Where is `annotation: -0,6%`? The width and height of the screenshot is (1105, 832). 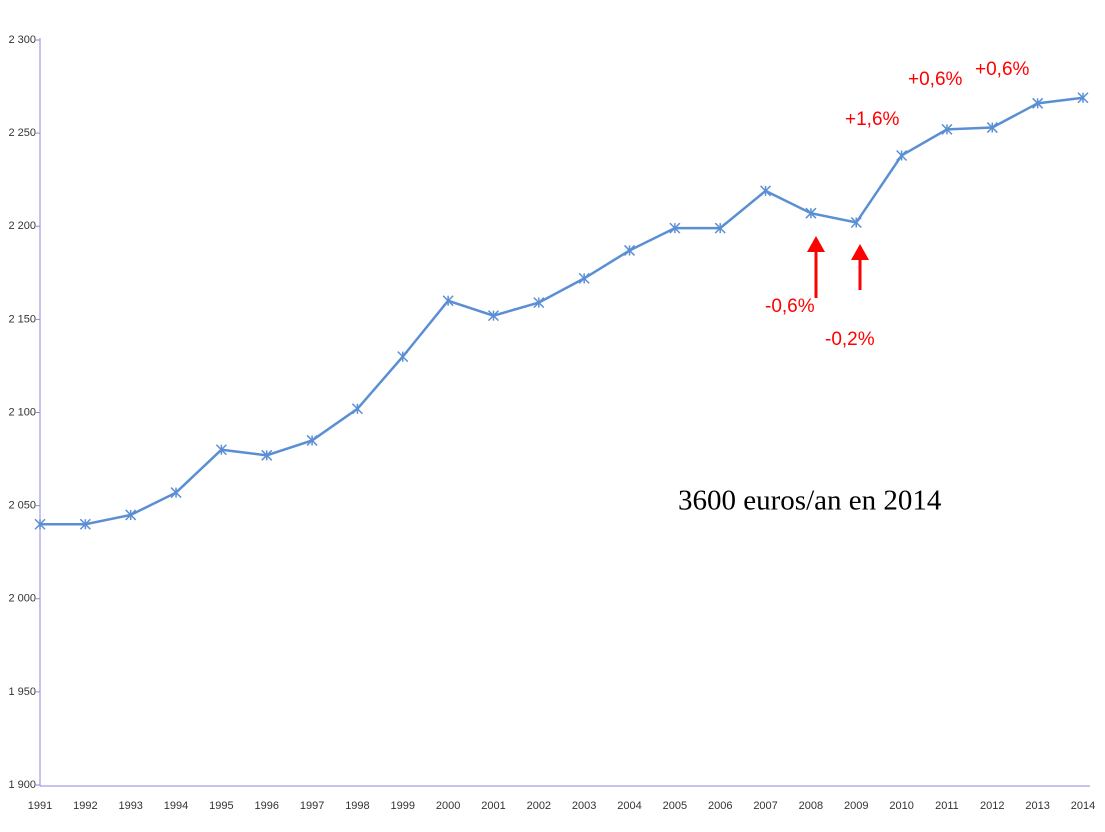 annotation: -0,6% is located at coordinates (790, 306).